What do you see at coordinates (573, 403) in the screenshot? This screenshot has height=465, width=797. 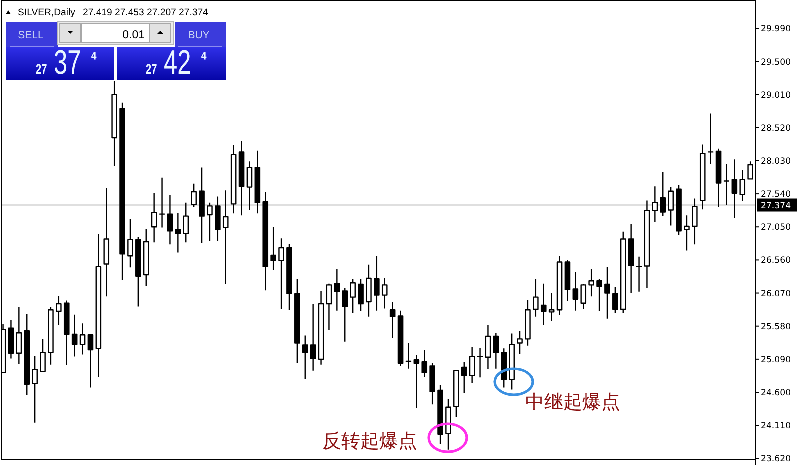 I see `annotation: 中继起爆点` at bounding box center [573, 403].